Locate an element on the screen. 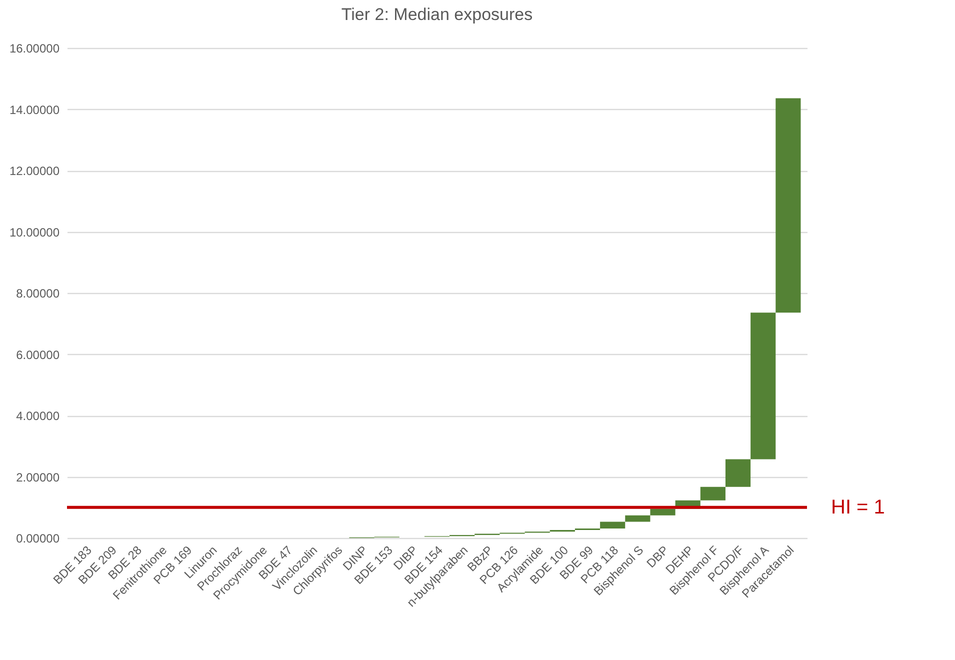 The width and height of the screenshot is (955, 660). y-tick-label: 16.00000 is located at coordinates (34, 49).